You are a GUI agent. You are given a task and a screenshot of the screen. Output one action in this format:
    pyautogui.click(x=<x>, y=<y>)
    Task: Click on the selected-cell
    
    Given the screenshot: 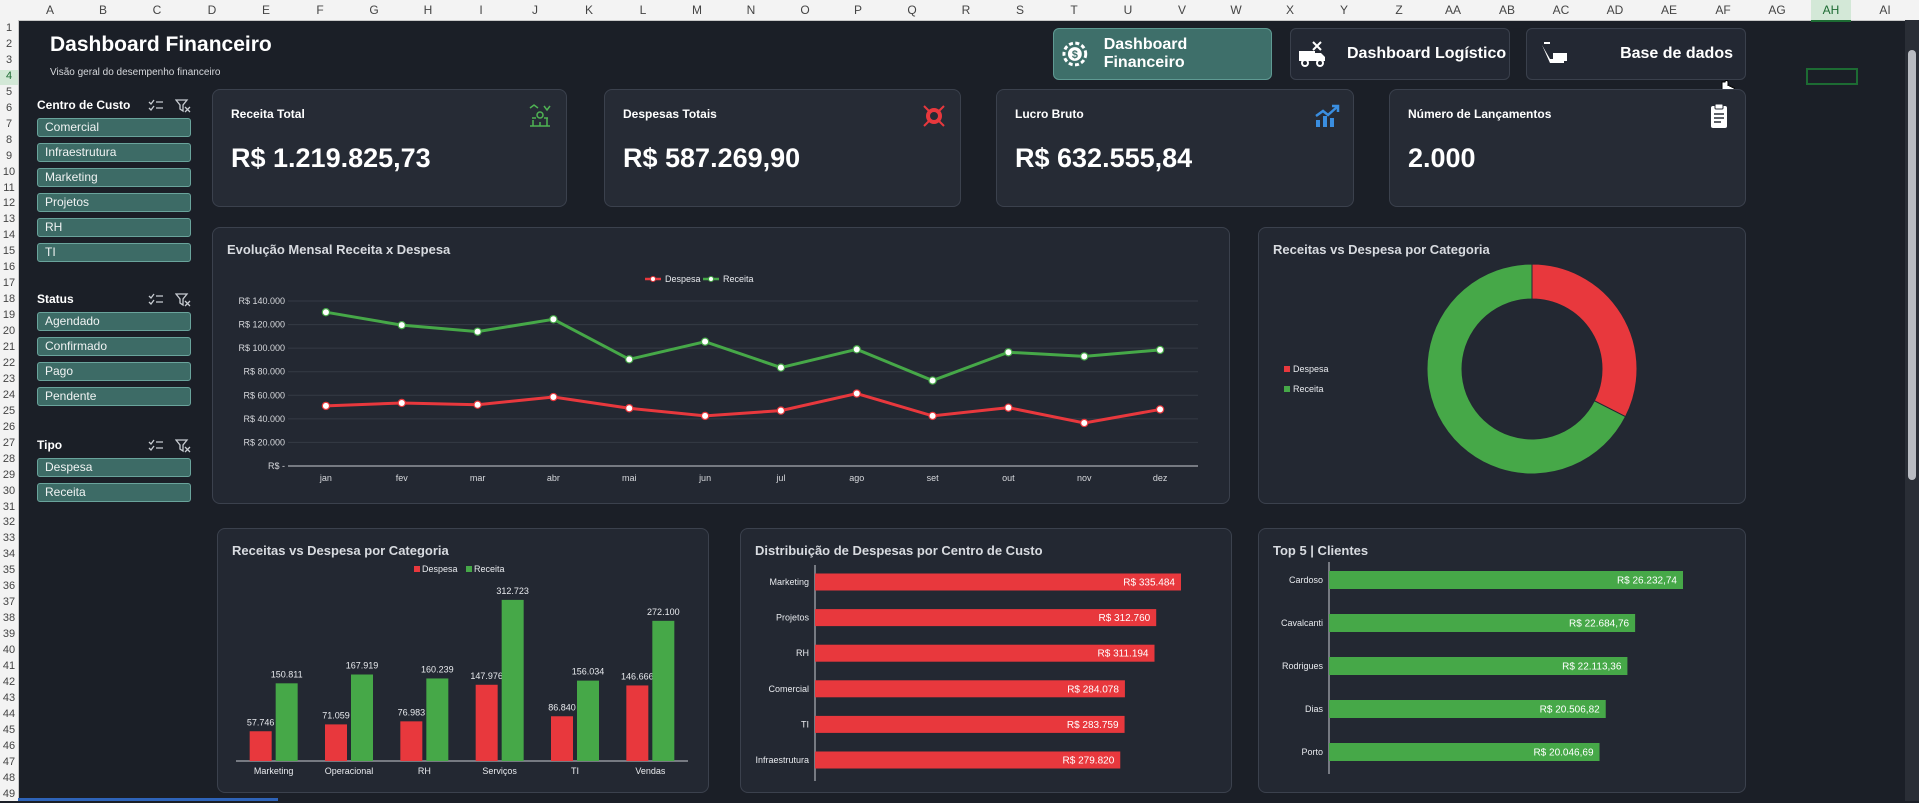 What is the action you would take?
    pyautogui.click(x=1832, y=76)
    